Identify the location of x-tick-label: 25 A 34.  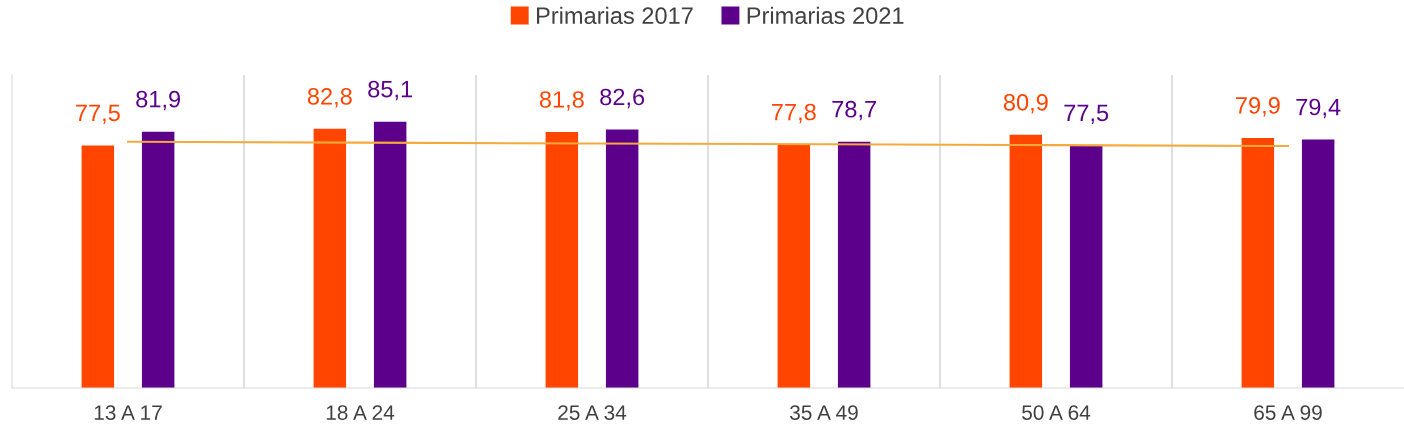
(592, 412).